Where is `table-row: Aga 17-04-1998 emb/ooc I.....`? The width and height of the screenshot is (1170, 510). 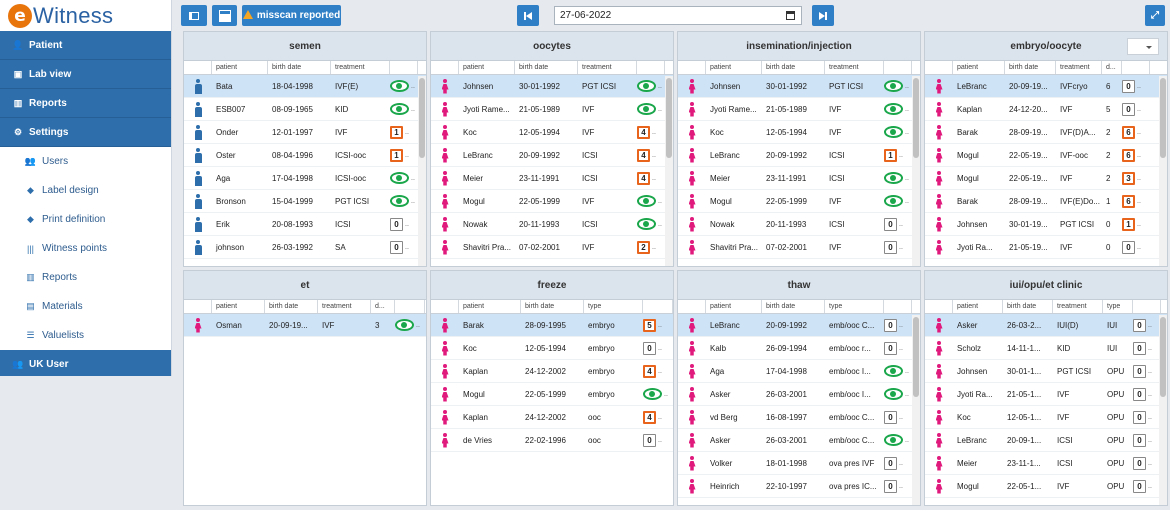 table-row: Aga 17-04-1998 emb/ooc I..... is located at coordinates (799, 371).